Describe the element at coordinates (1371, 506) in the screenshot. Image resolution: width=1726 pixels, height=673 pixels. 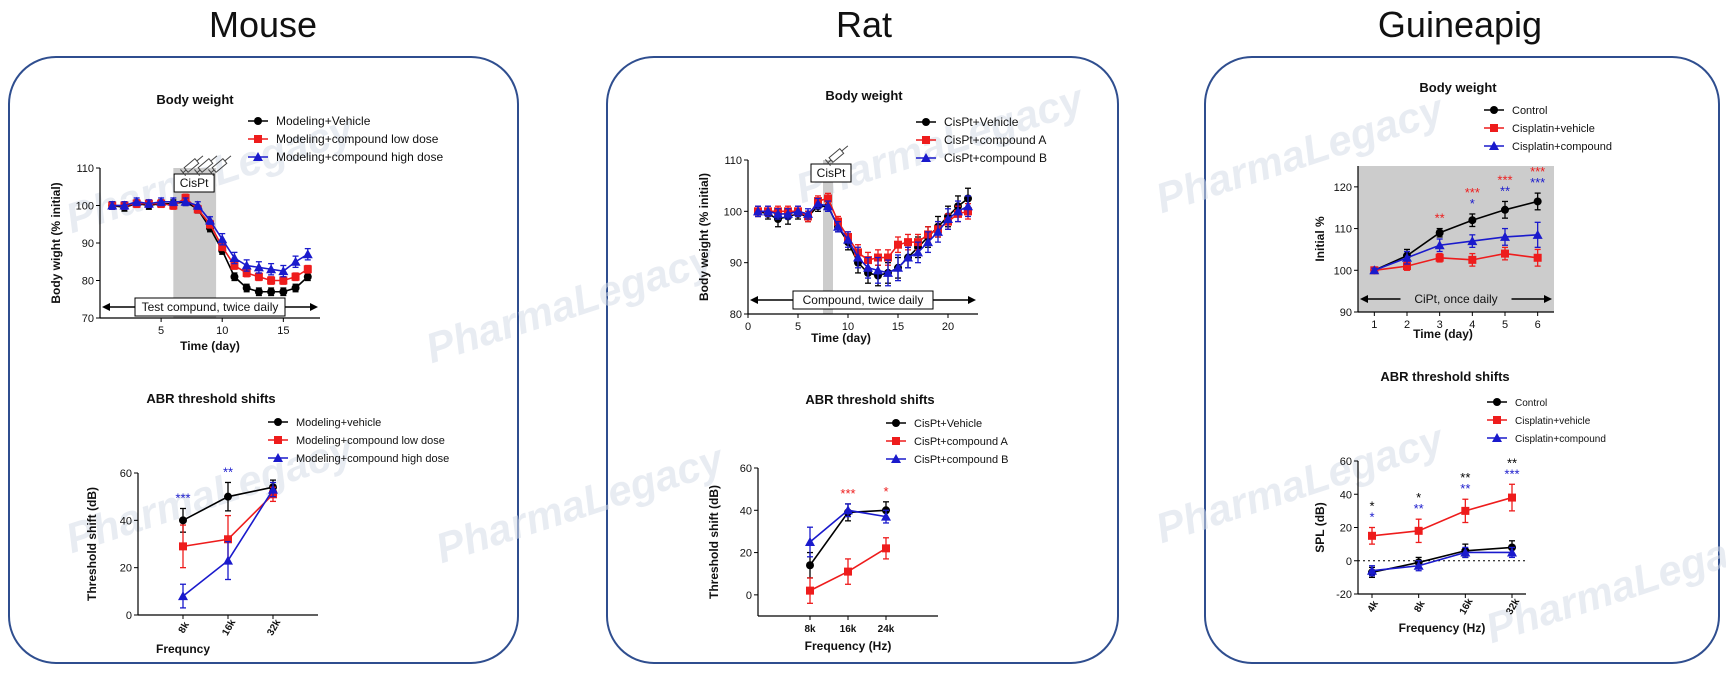
I see `significance-marker: *` at that location.